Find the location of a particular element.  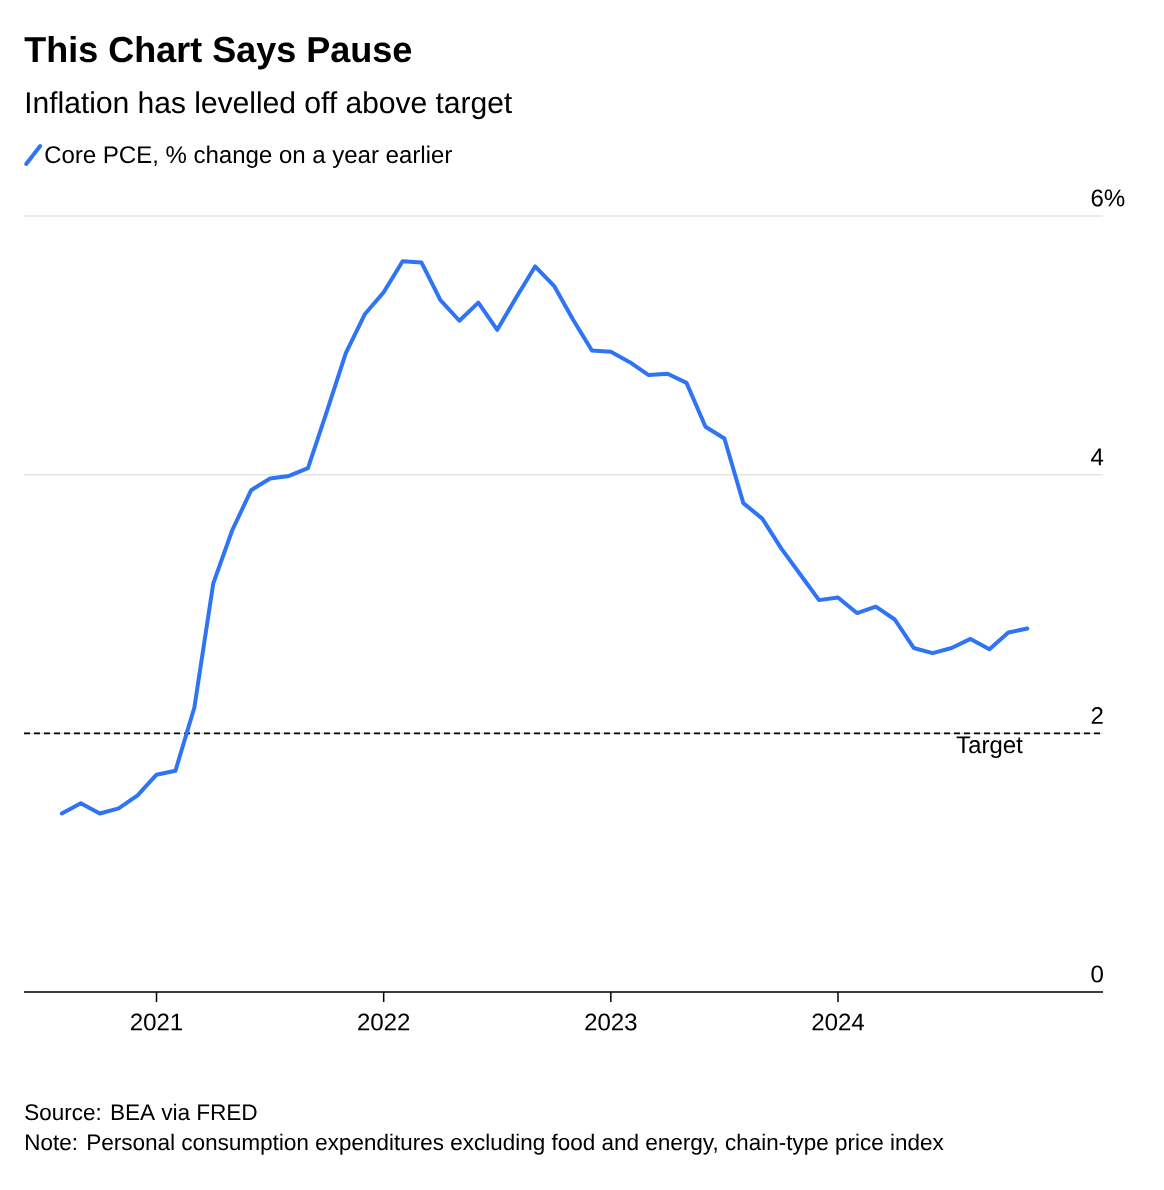

y-tick-label: 2 is located at coordinates (1097, 715).